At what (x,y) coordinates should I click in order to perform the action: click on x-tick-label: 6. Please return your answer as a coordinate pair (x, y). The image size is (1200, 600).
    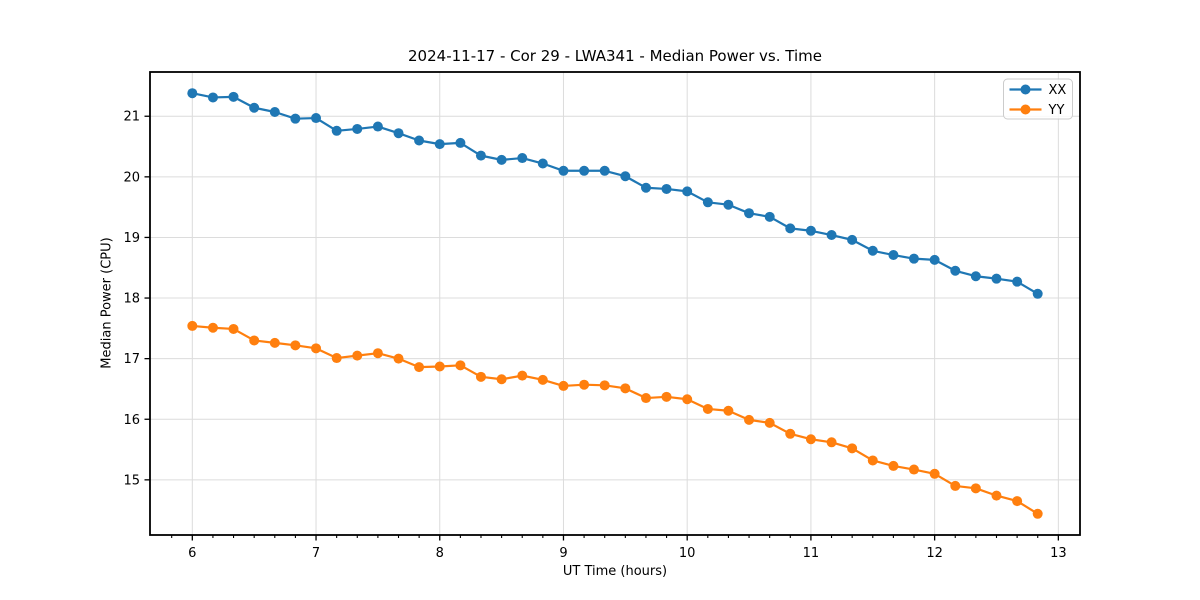
    Looking at the image, I should click on (192, 553).